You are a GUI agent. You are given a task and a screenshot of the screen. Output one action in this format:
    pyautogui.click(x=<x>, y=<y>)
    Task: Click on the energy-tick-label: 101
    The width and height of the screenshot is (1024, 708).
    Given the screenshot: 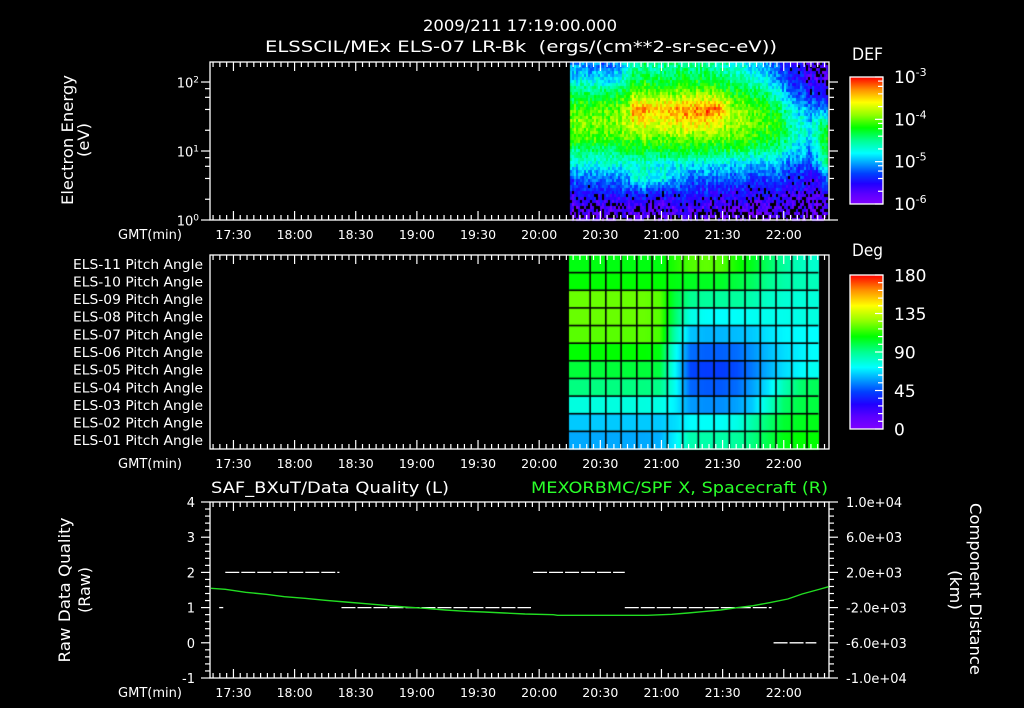 What is the action you would take?
    pyautogui.click(x=188, y=153)
    